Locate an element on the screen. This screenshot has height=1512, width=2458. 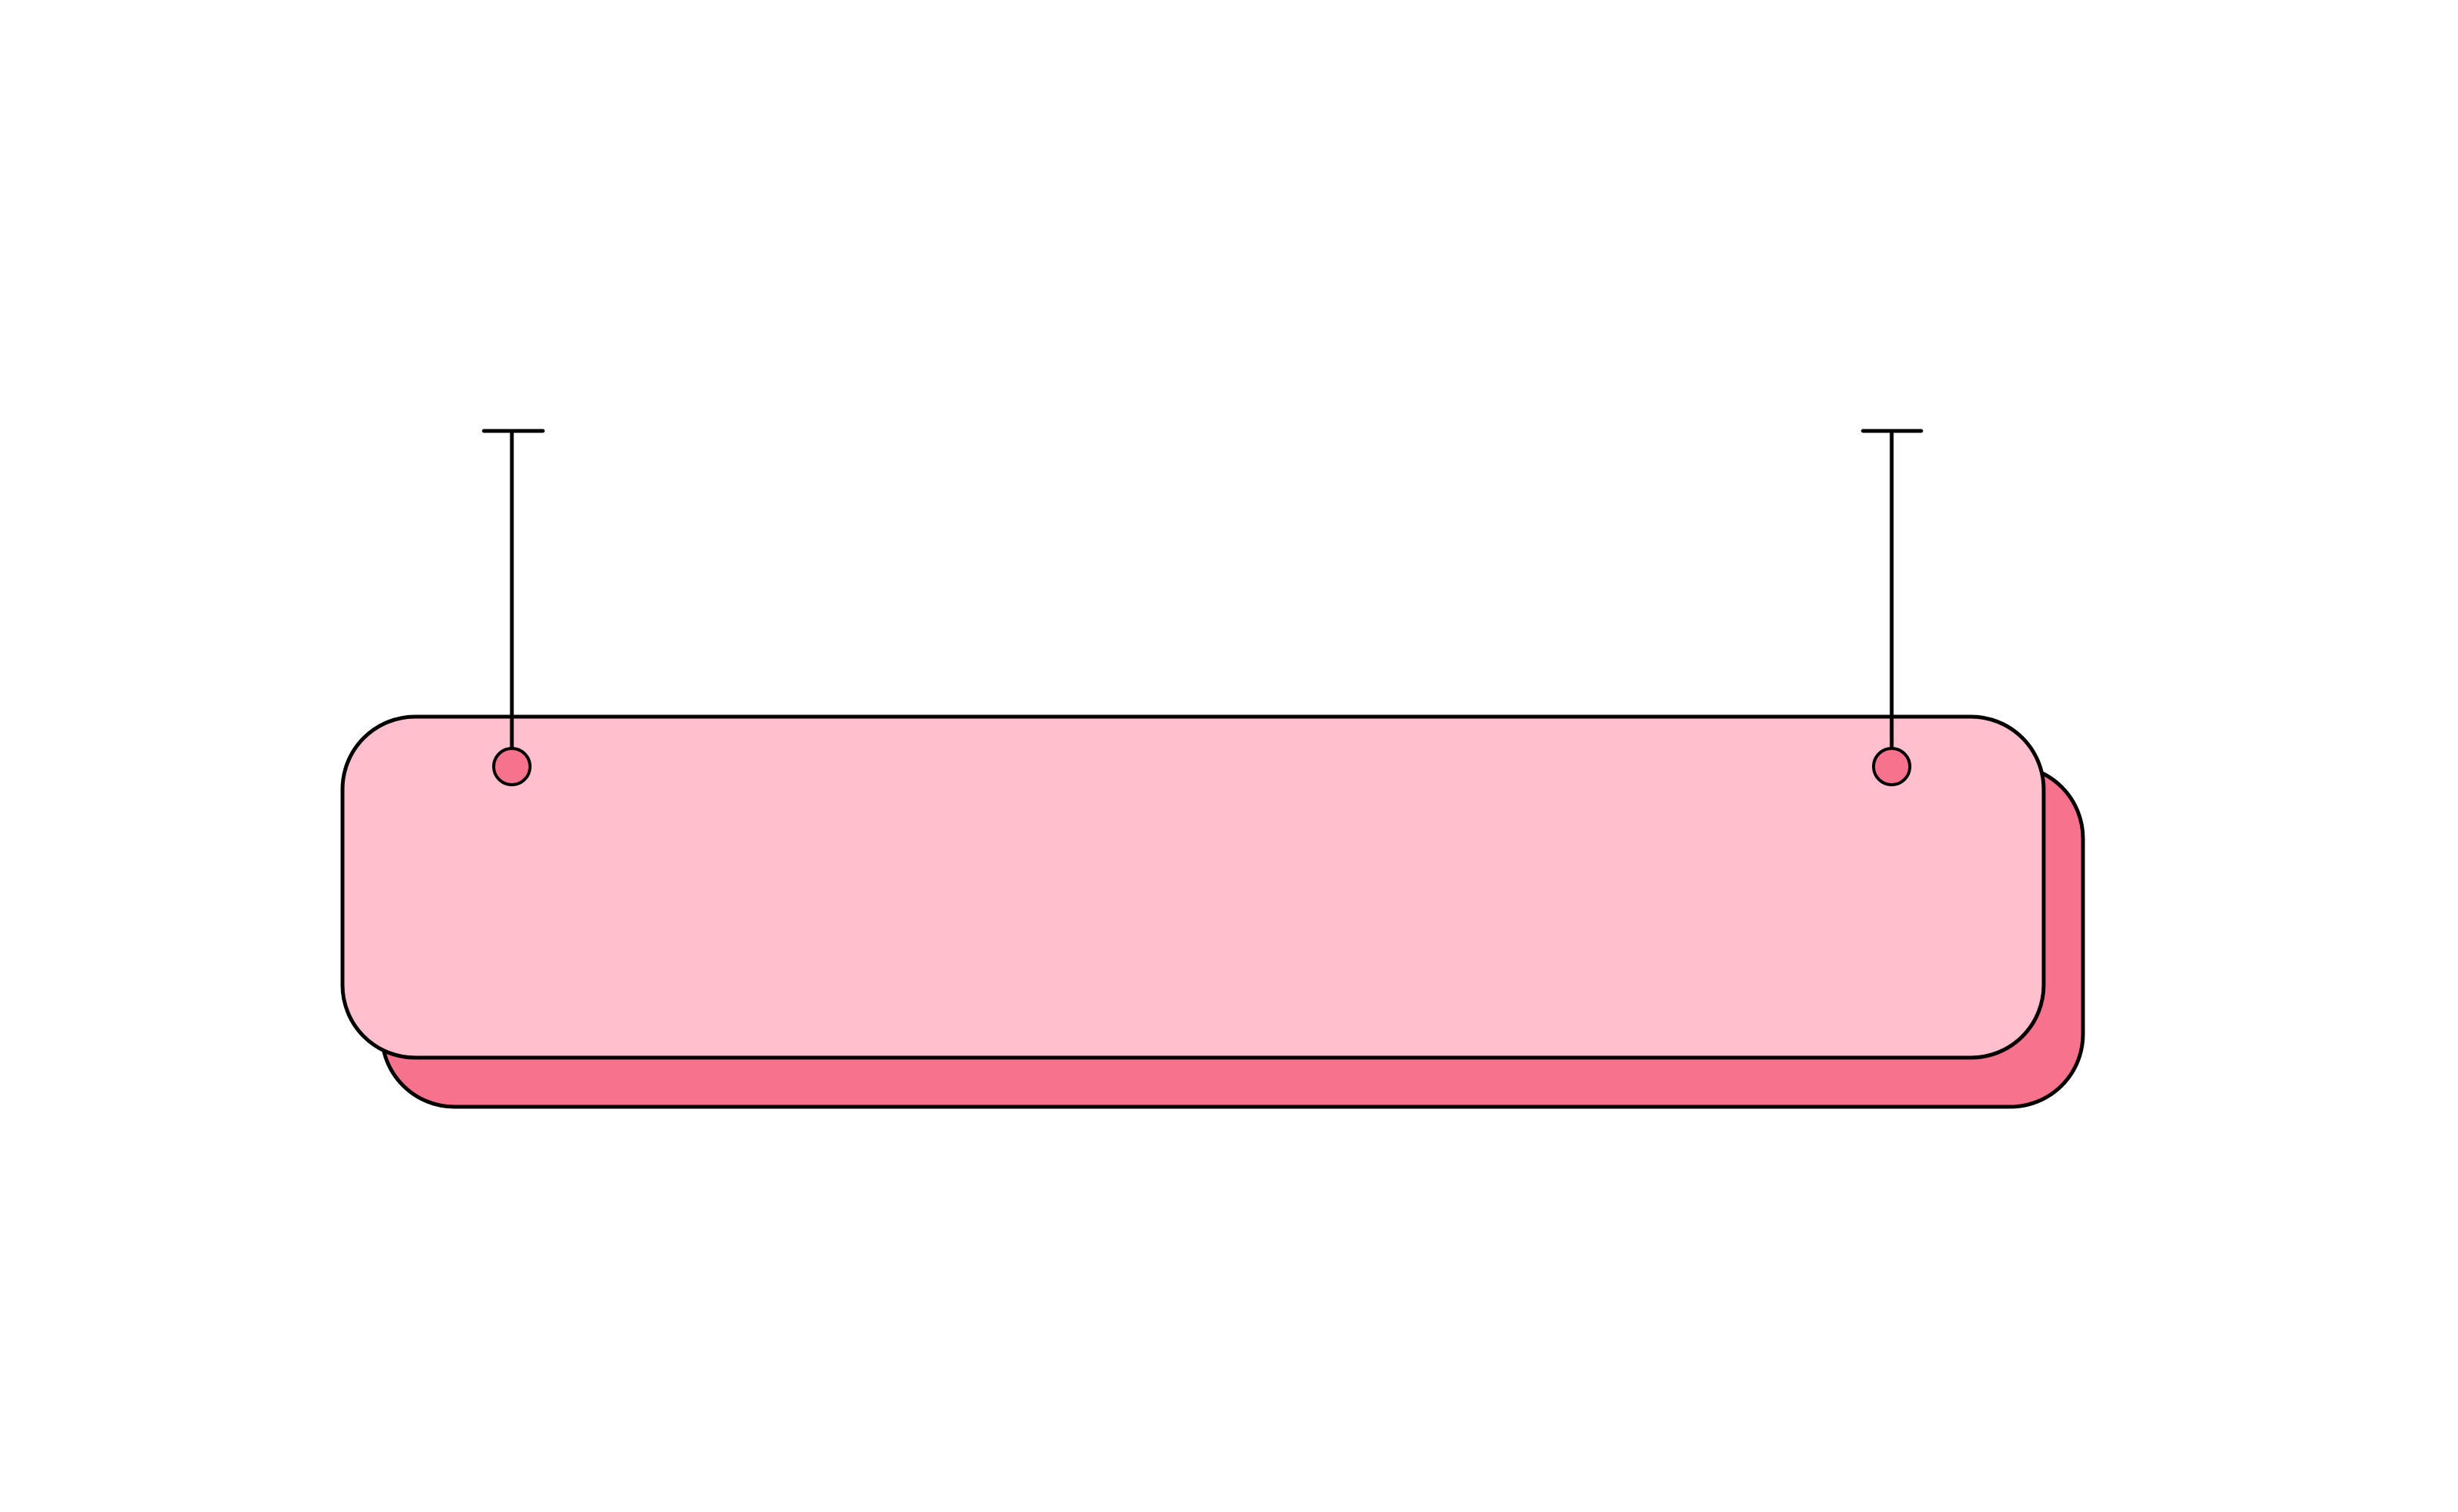
left-hanger is located at coordinates (514, 607).